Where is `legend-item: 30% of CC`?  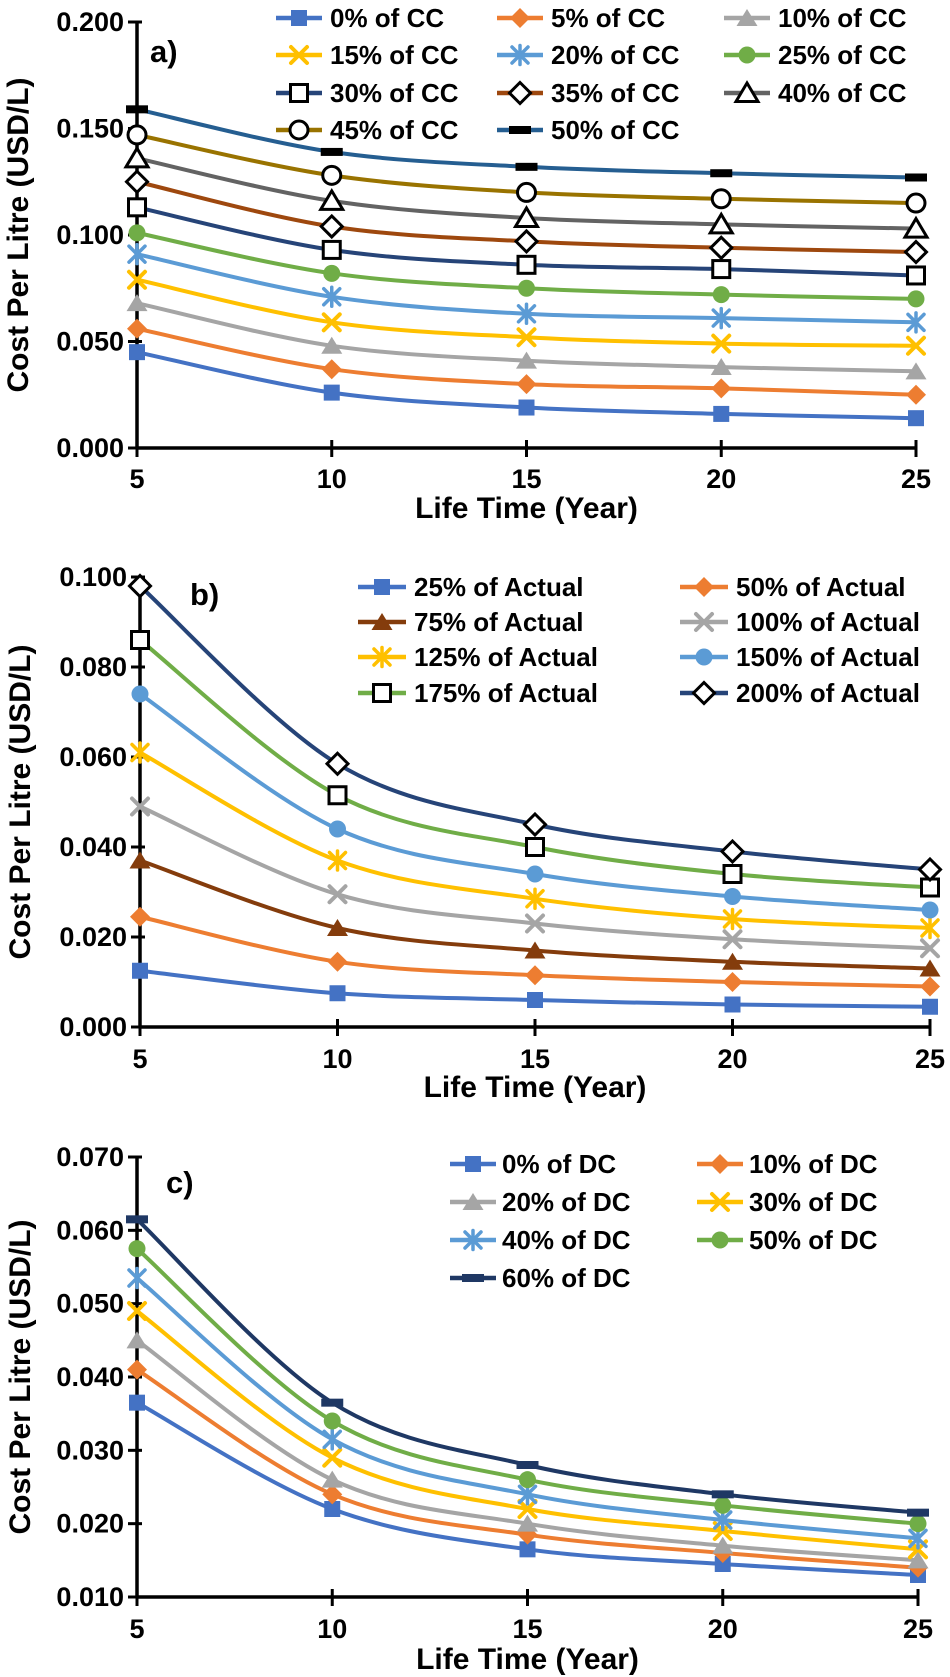
legend-item: 30% of CC is located at coordinates (367, 93).